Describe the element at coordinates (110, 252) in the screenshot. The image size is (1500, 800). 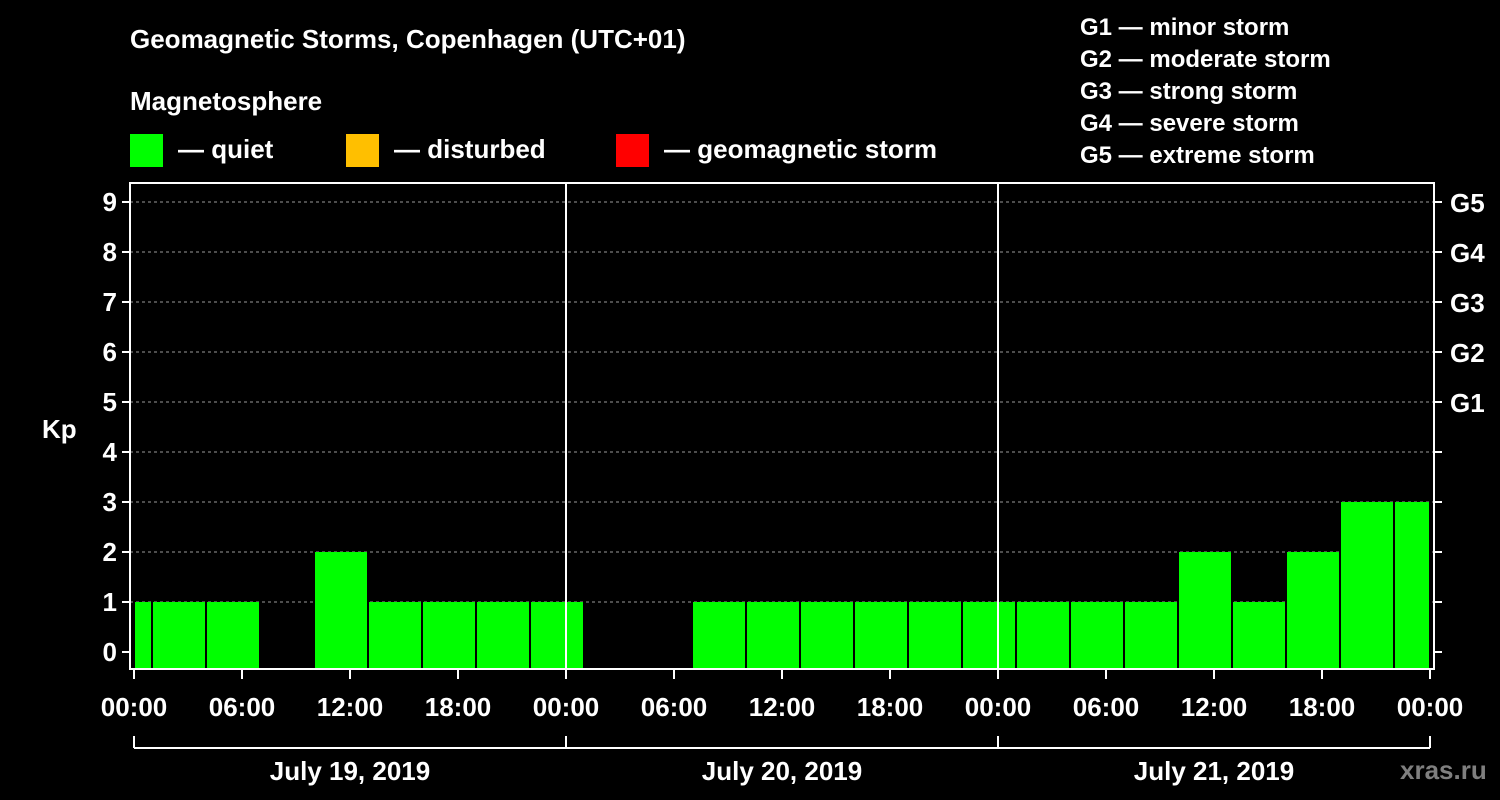
I see `y-tick-label-8: 8` at that location.